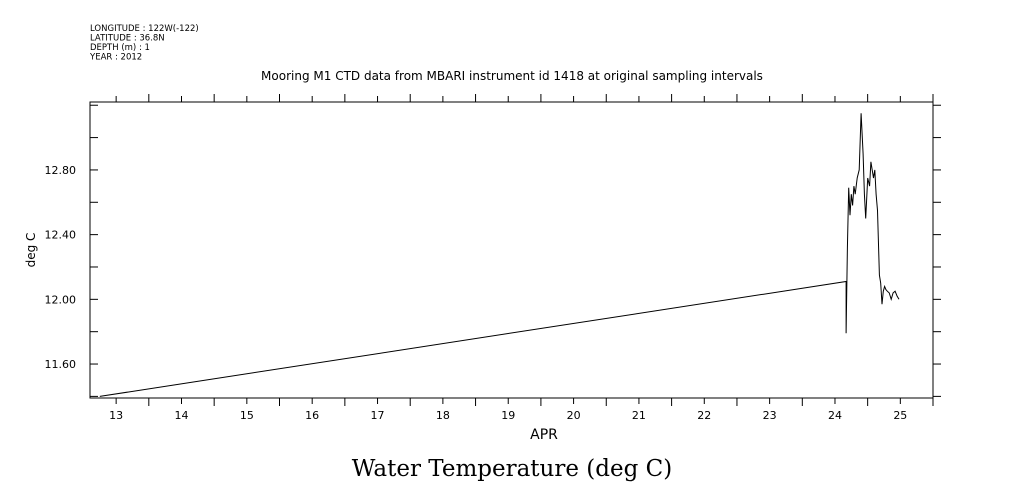 This screenshot has height=504, width=1009. I want to click on metadata-line: LATITUDE : 36.8N, so click(127, 39).